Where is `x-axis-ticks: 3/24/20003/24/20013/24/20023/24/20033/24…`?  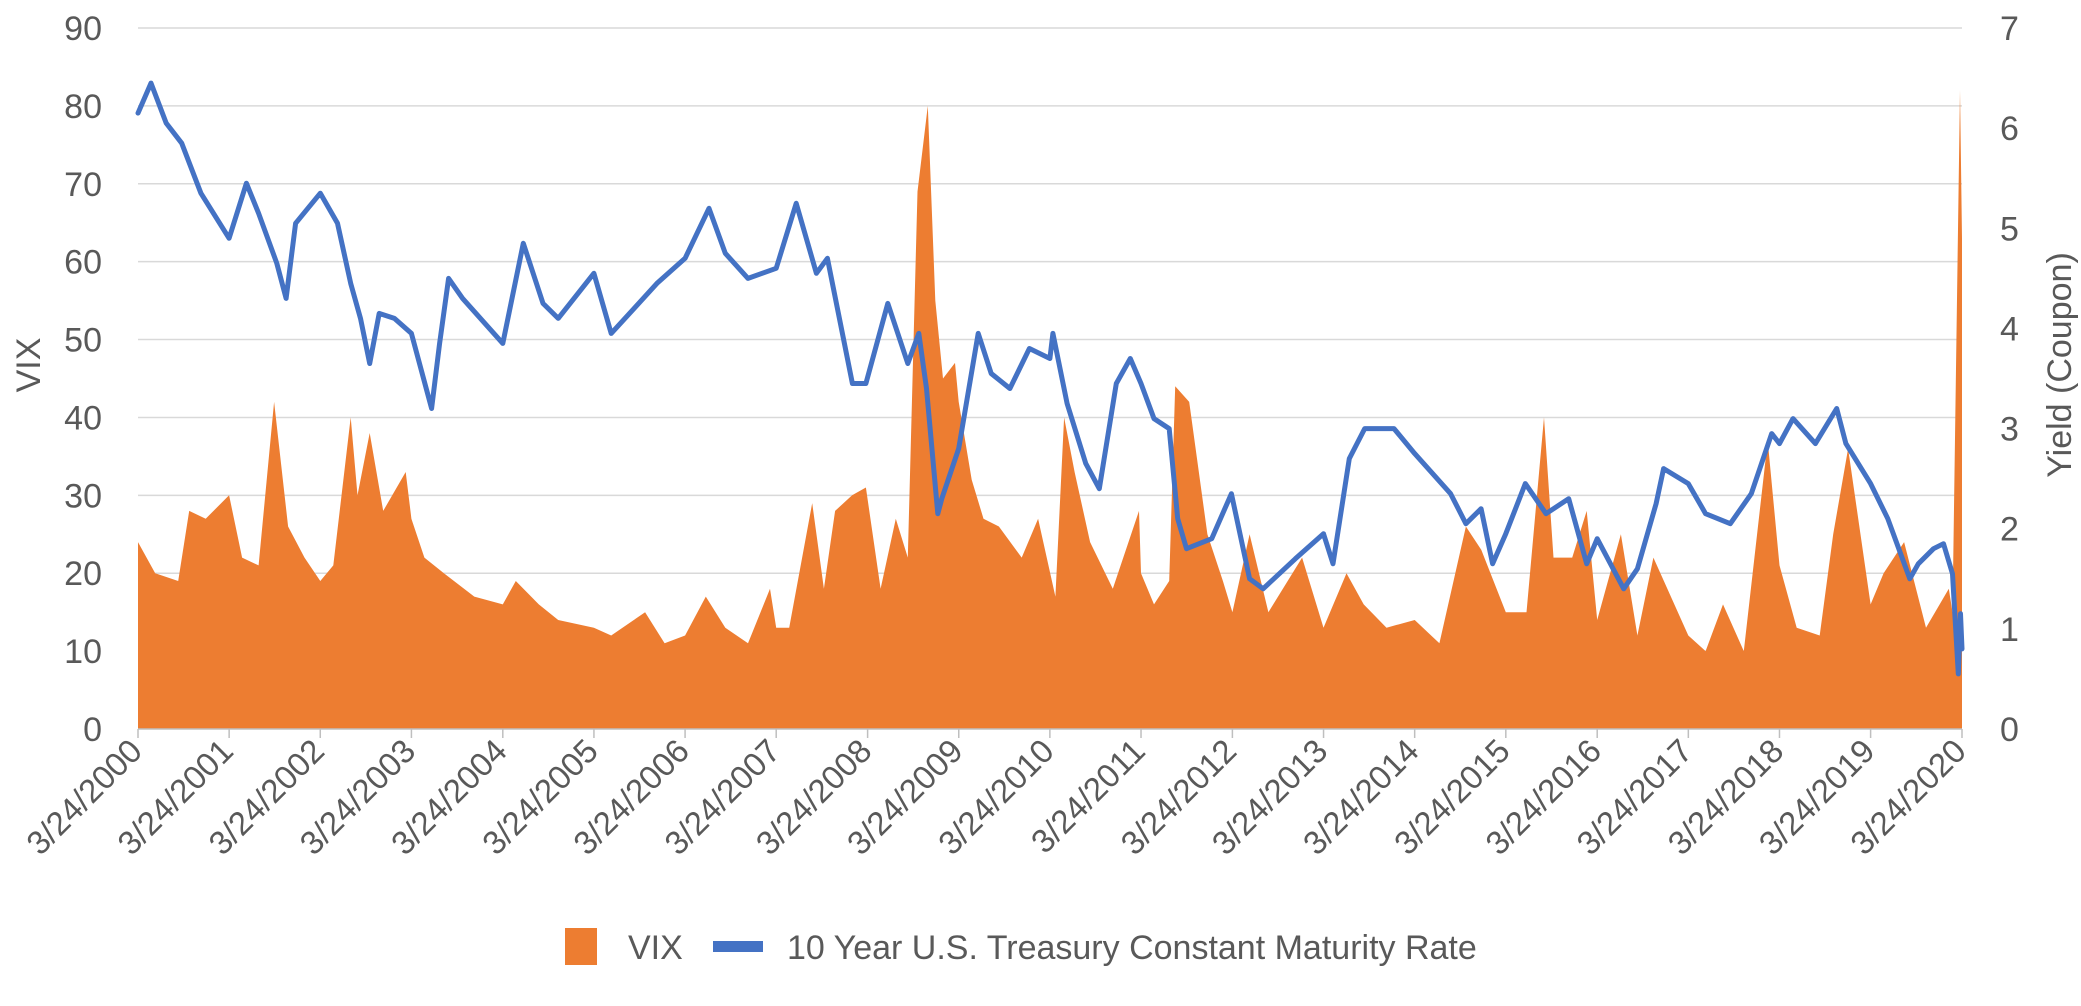
x-axis-ticks: 3/24/20003/24/20013/24/20023/24/20033/24… is located at coordinates (996, 795).